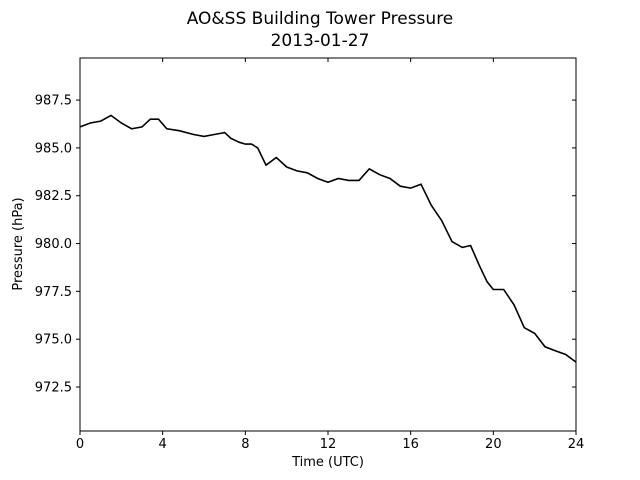 The height and width of the screenshot is (480, 640). I want to click on x-tick-label: 8, so click(245, 444).